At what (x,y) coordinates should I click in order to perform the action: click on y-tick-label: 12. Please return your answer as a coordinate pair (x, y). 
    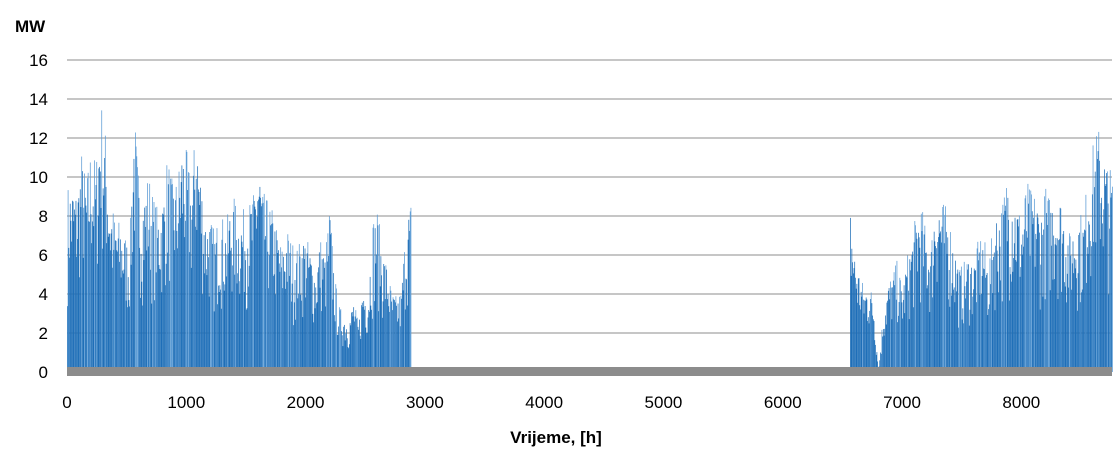
    Looking at the image, I should click on (38, 138).